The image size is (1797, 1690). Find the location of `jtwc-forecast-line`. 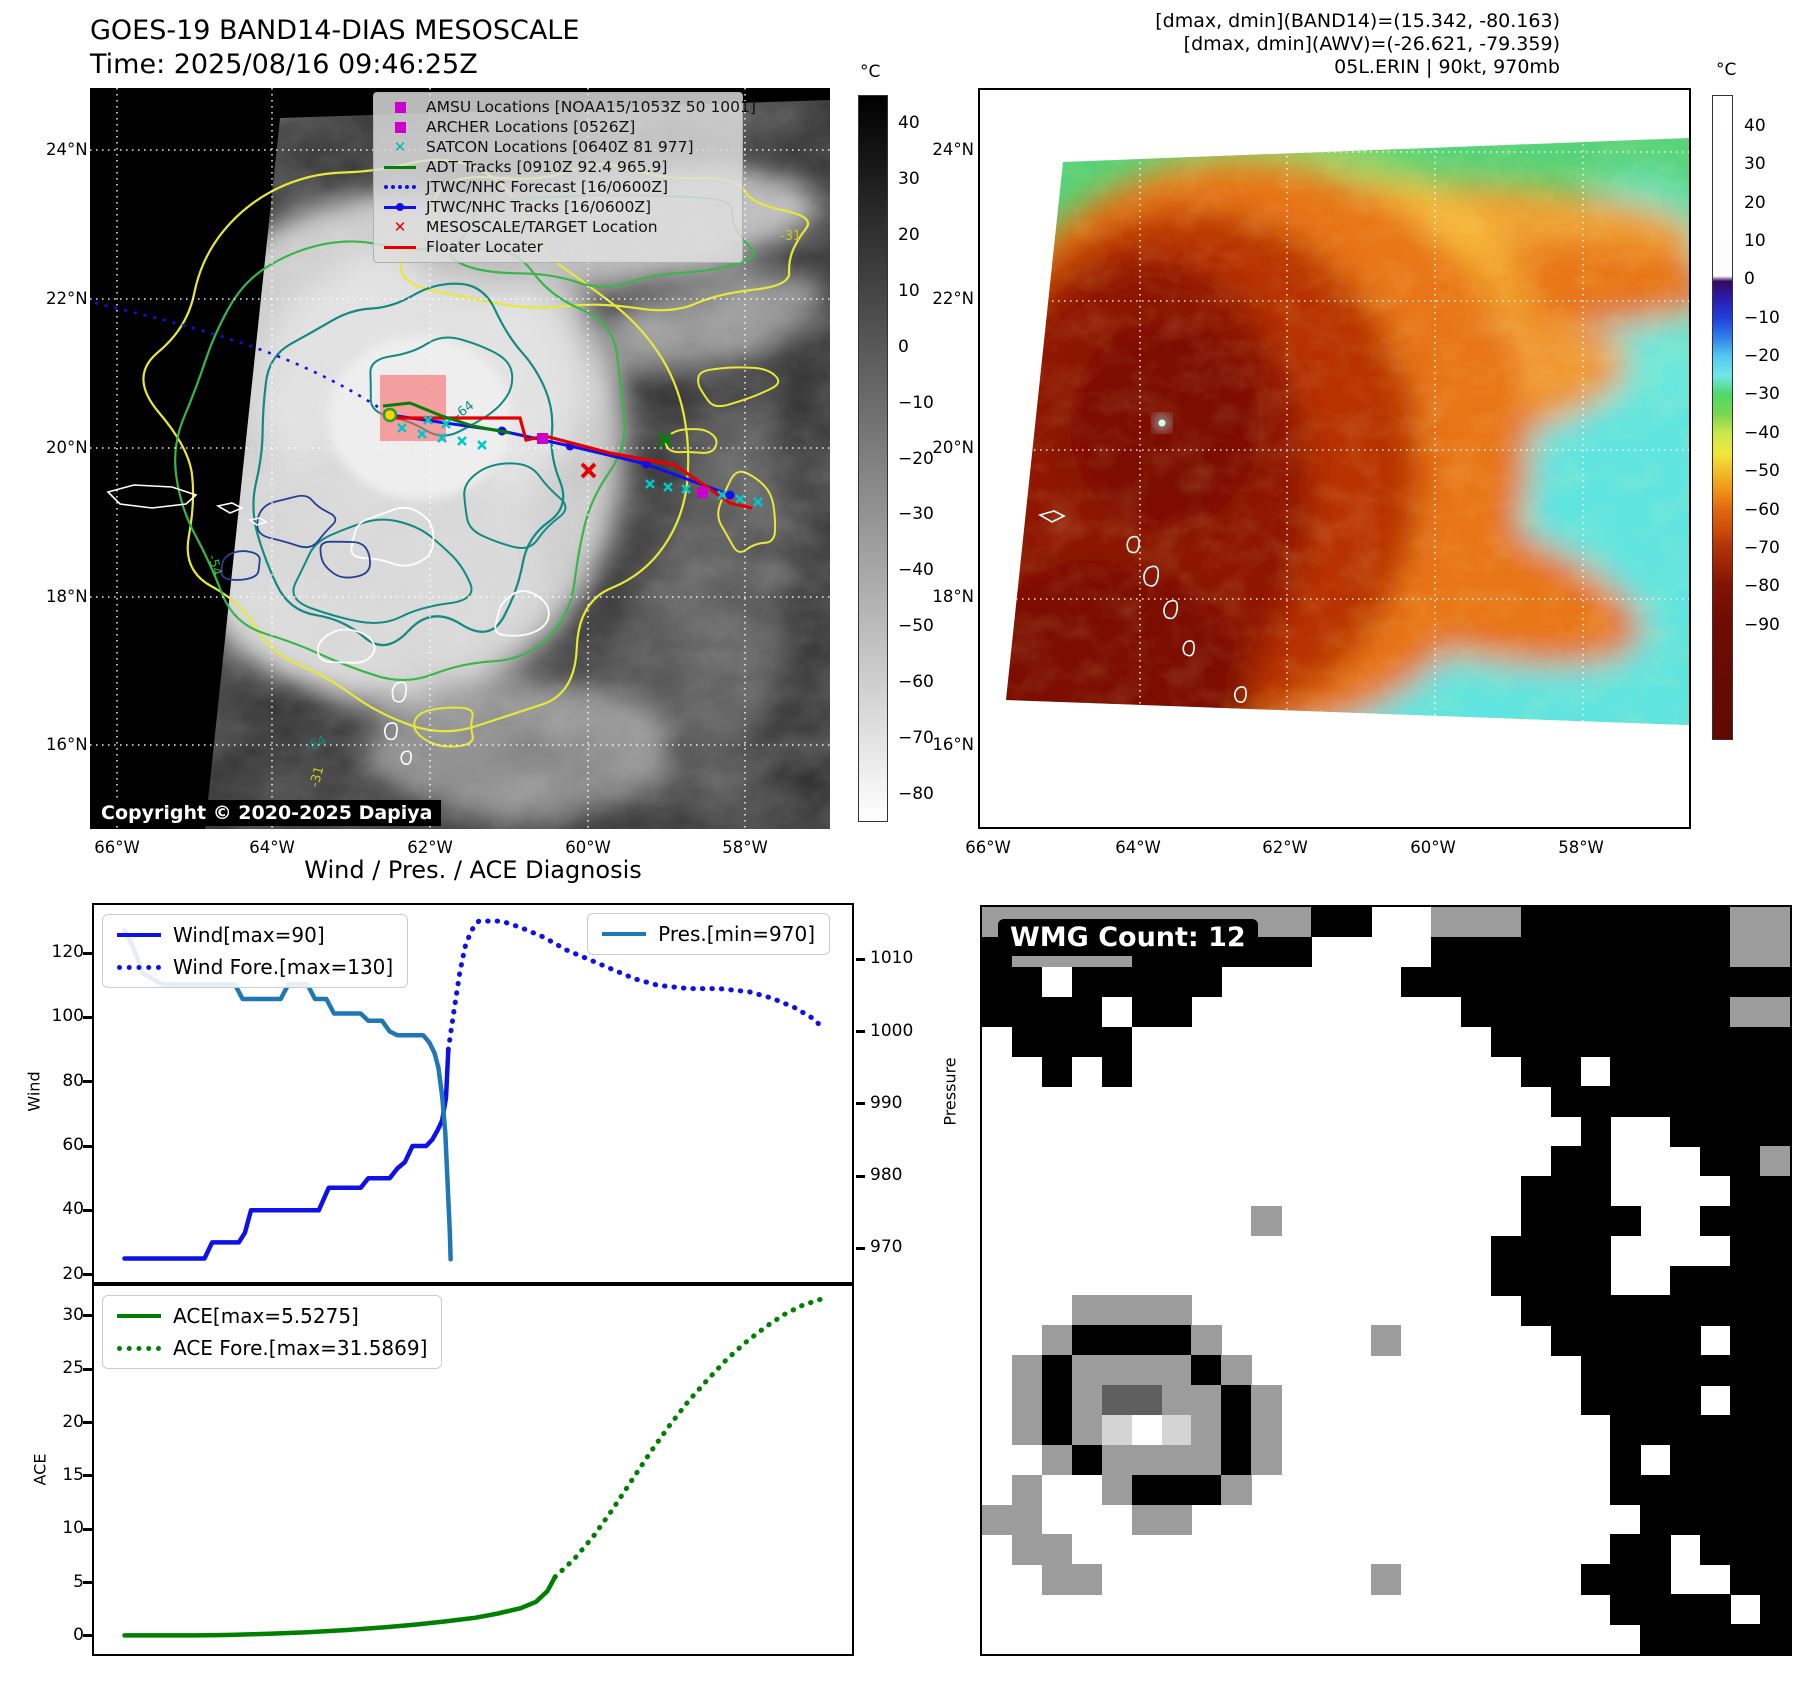

jtwc-forecast-line is located at coordinates (242, 359).